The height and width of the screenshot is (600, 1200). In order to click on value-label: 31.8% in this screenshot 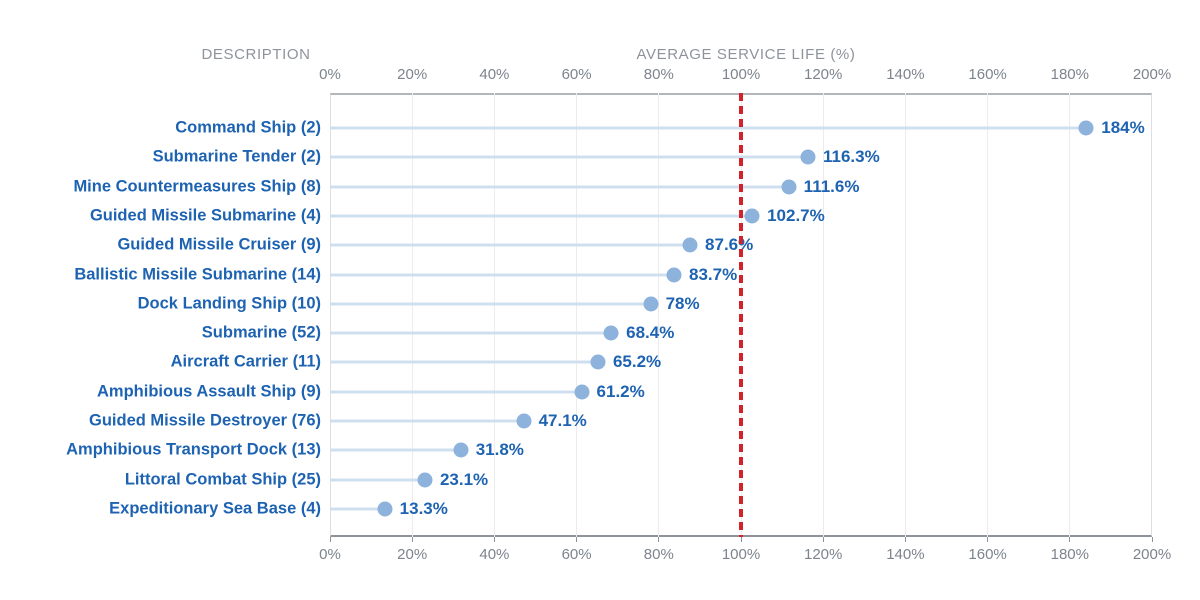, I will do `click(499, 450)`.